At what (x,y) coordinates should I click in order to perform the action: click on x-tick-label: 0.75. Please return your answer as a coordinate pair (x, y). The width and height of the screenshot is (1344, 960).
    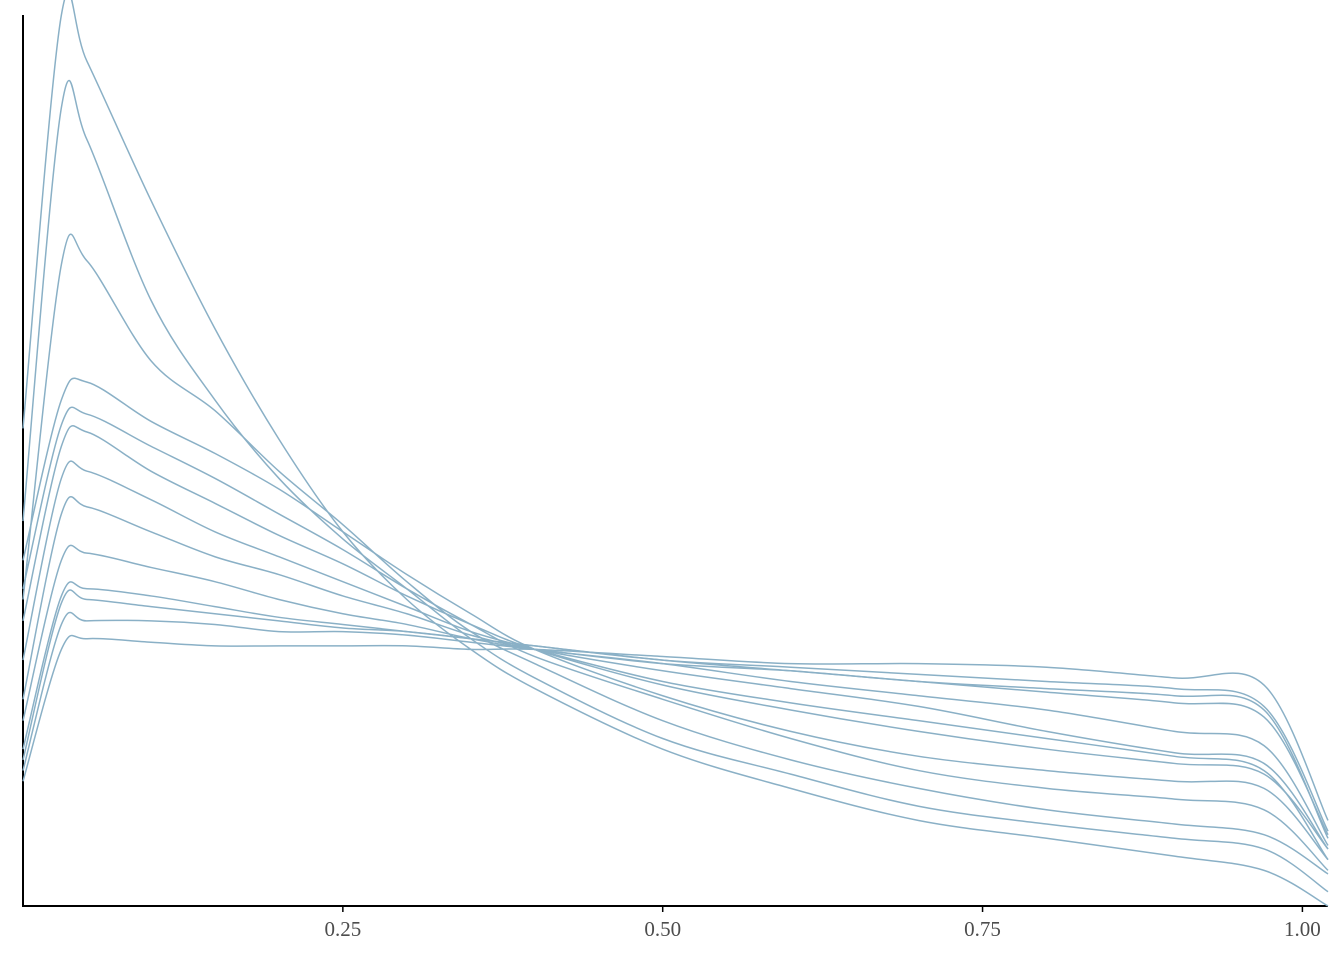
    Looking at the image, I should click on (982, 929).